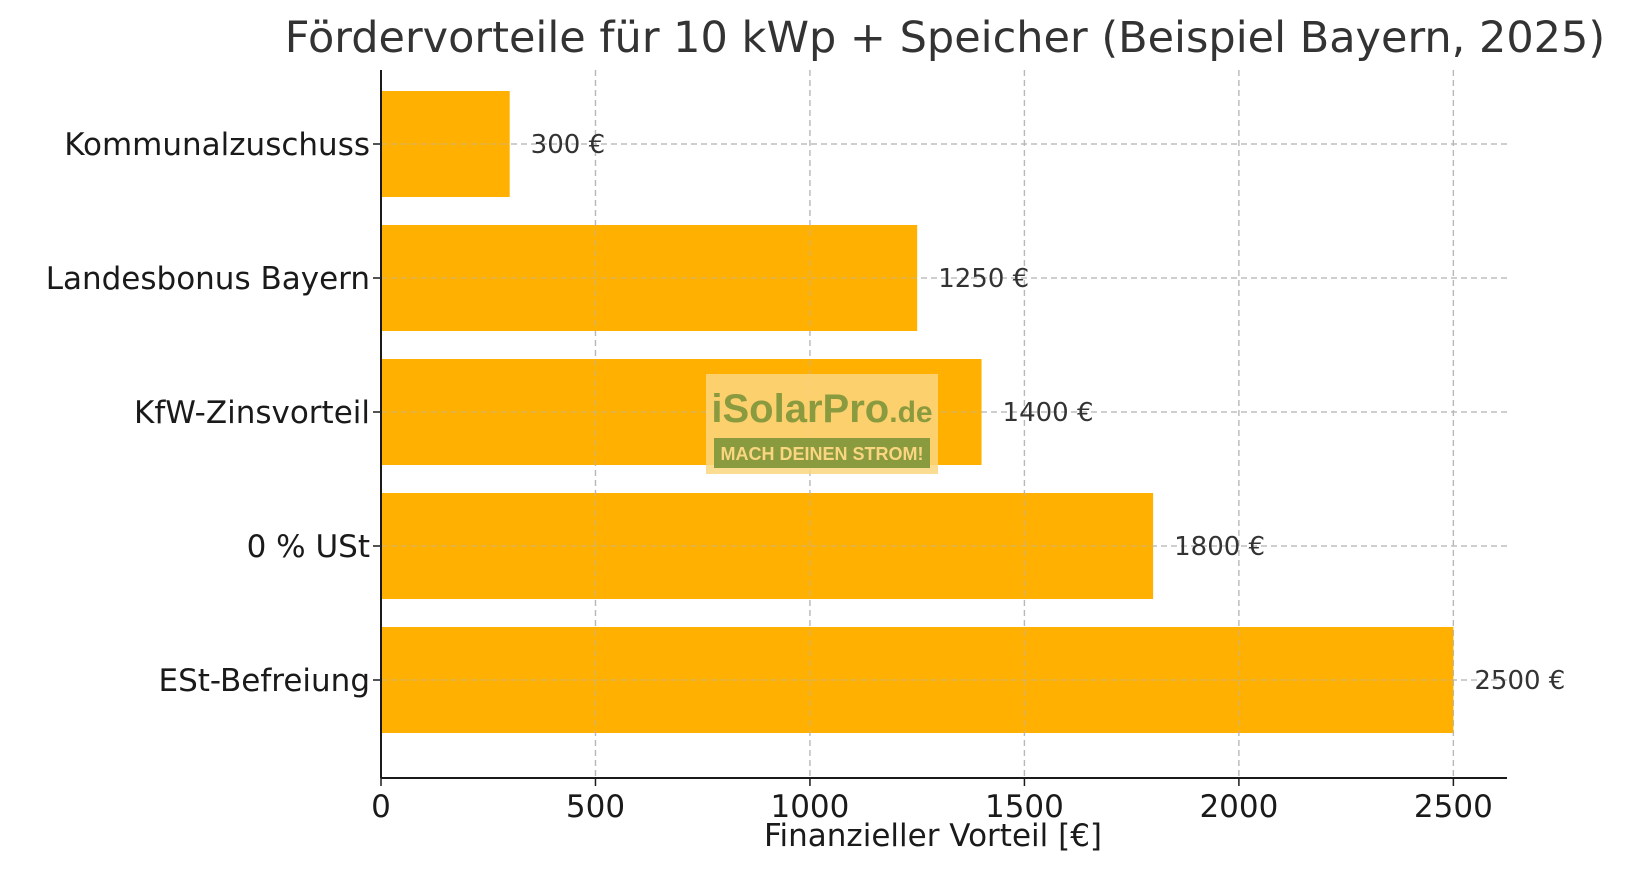 The height and width of the screenshot is (880, 1639). Describe the element at coordinates (983, 279) in the screenshot. I see `data-label: 1250 €` at that location.